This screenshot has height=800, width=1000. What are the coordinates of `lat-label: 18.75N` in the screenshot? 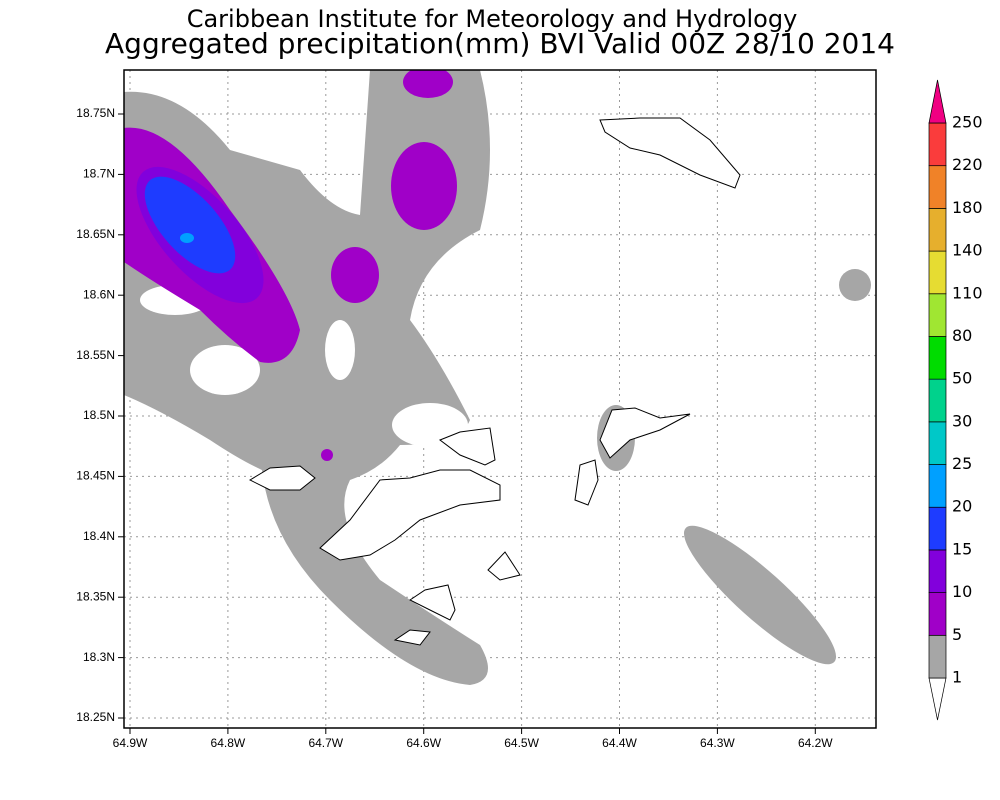 It's located at (95, 113).